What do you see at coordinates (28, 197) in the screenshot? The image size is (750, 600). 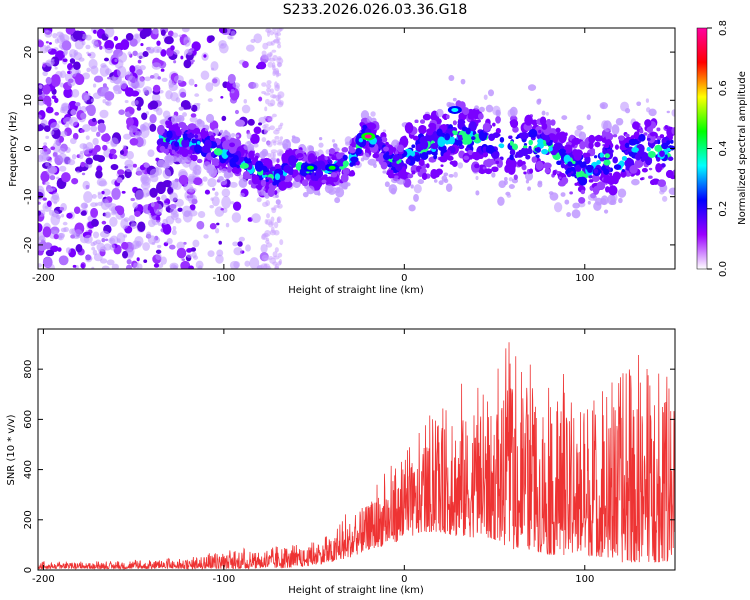 I see `y-tick-label: -10` at bounding box center [28, 197].